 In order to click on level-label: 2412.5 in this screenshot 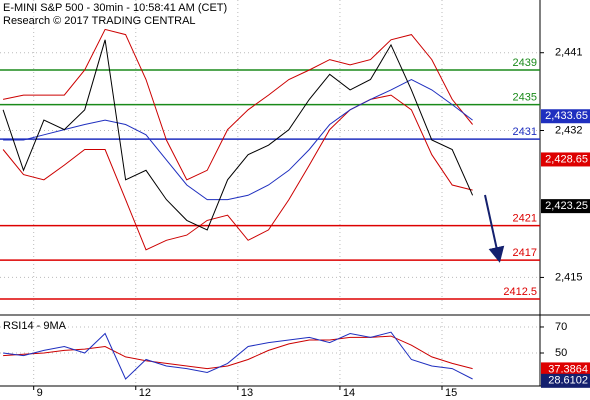, I will do `click(520, 292)`.